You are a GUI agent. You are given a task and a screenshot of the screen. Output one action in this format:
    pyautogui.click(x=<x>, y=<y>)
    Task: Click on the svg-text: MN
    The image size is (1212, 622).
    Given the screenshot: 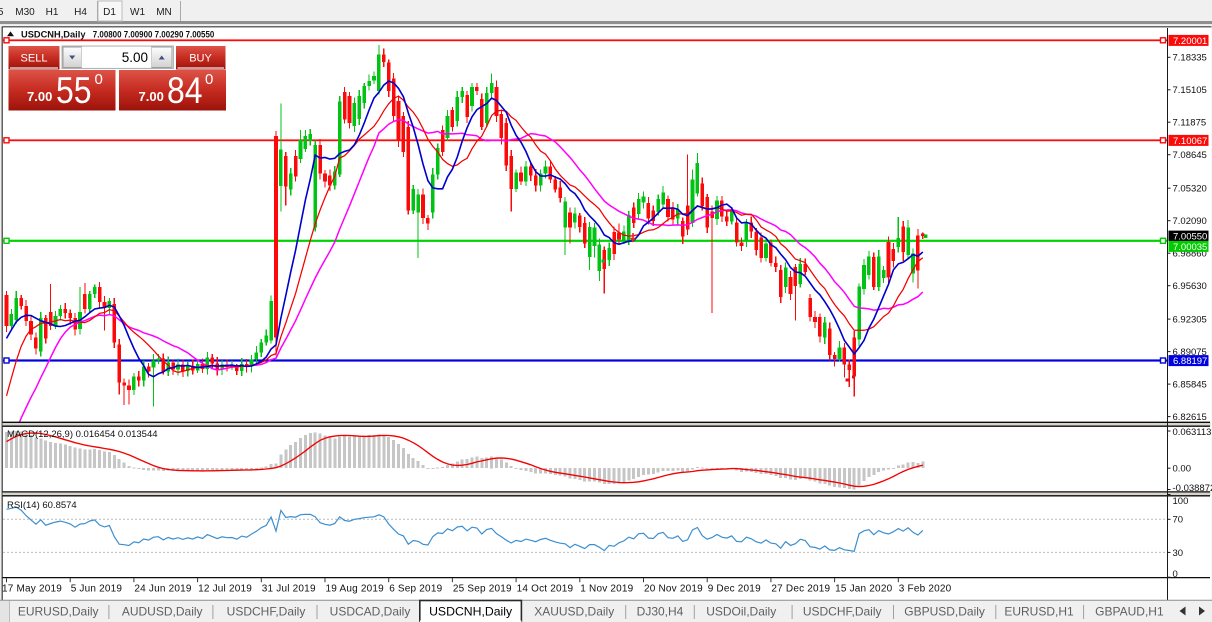 What is the action you would take?
    pyautogui.click(x=164, y=12)
    